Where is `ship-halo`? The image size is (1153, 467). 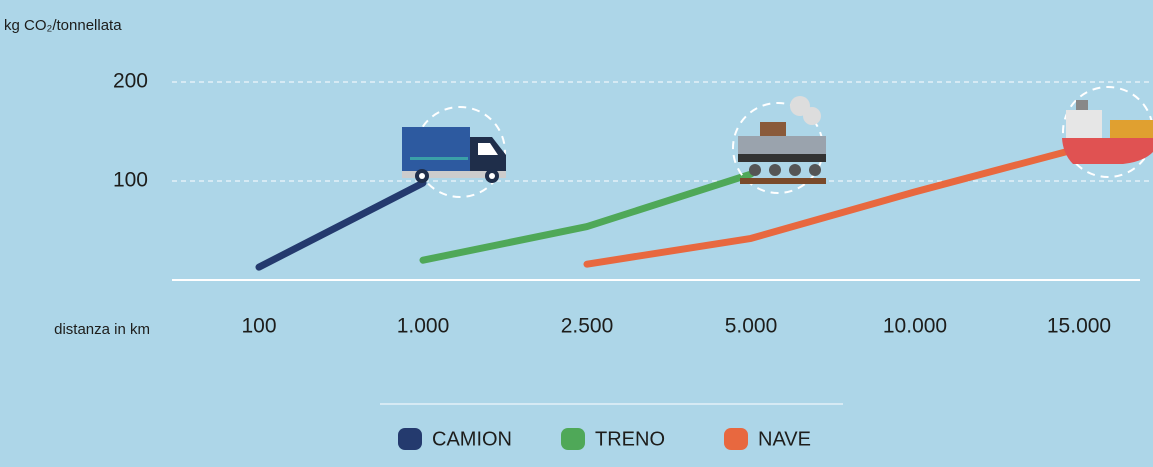 ship-halo is located at coordinates (1107, 132).